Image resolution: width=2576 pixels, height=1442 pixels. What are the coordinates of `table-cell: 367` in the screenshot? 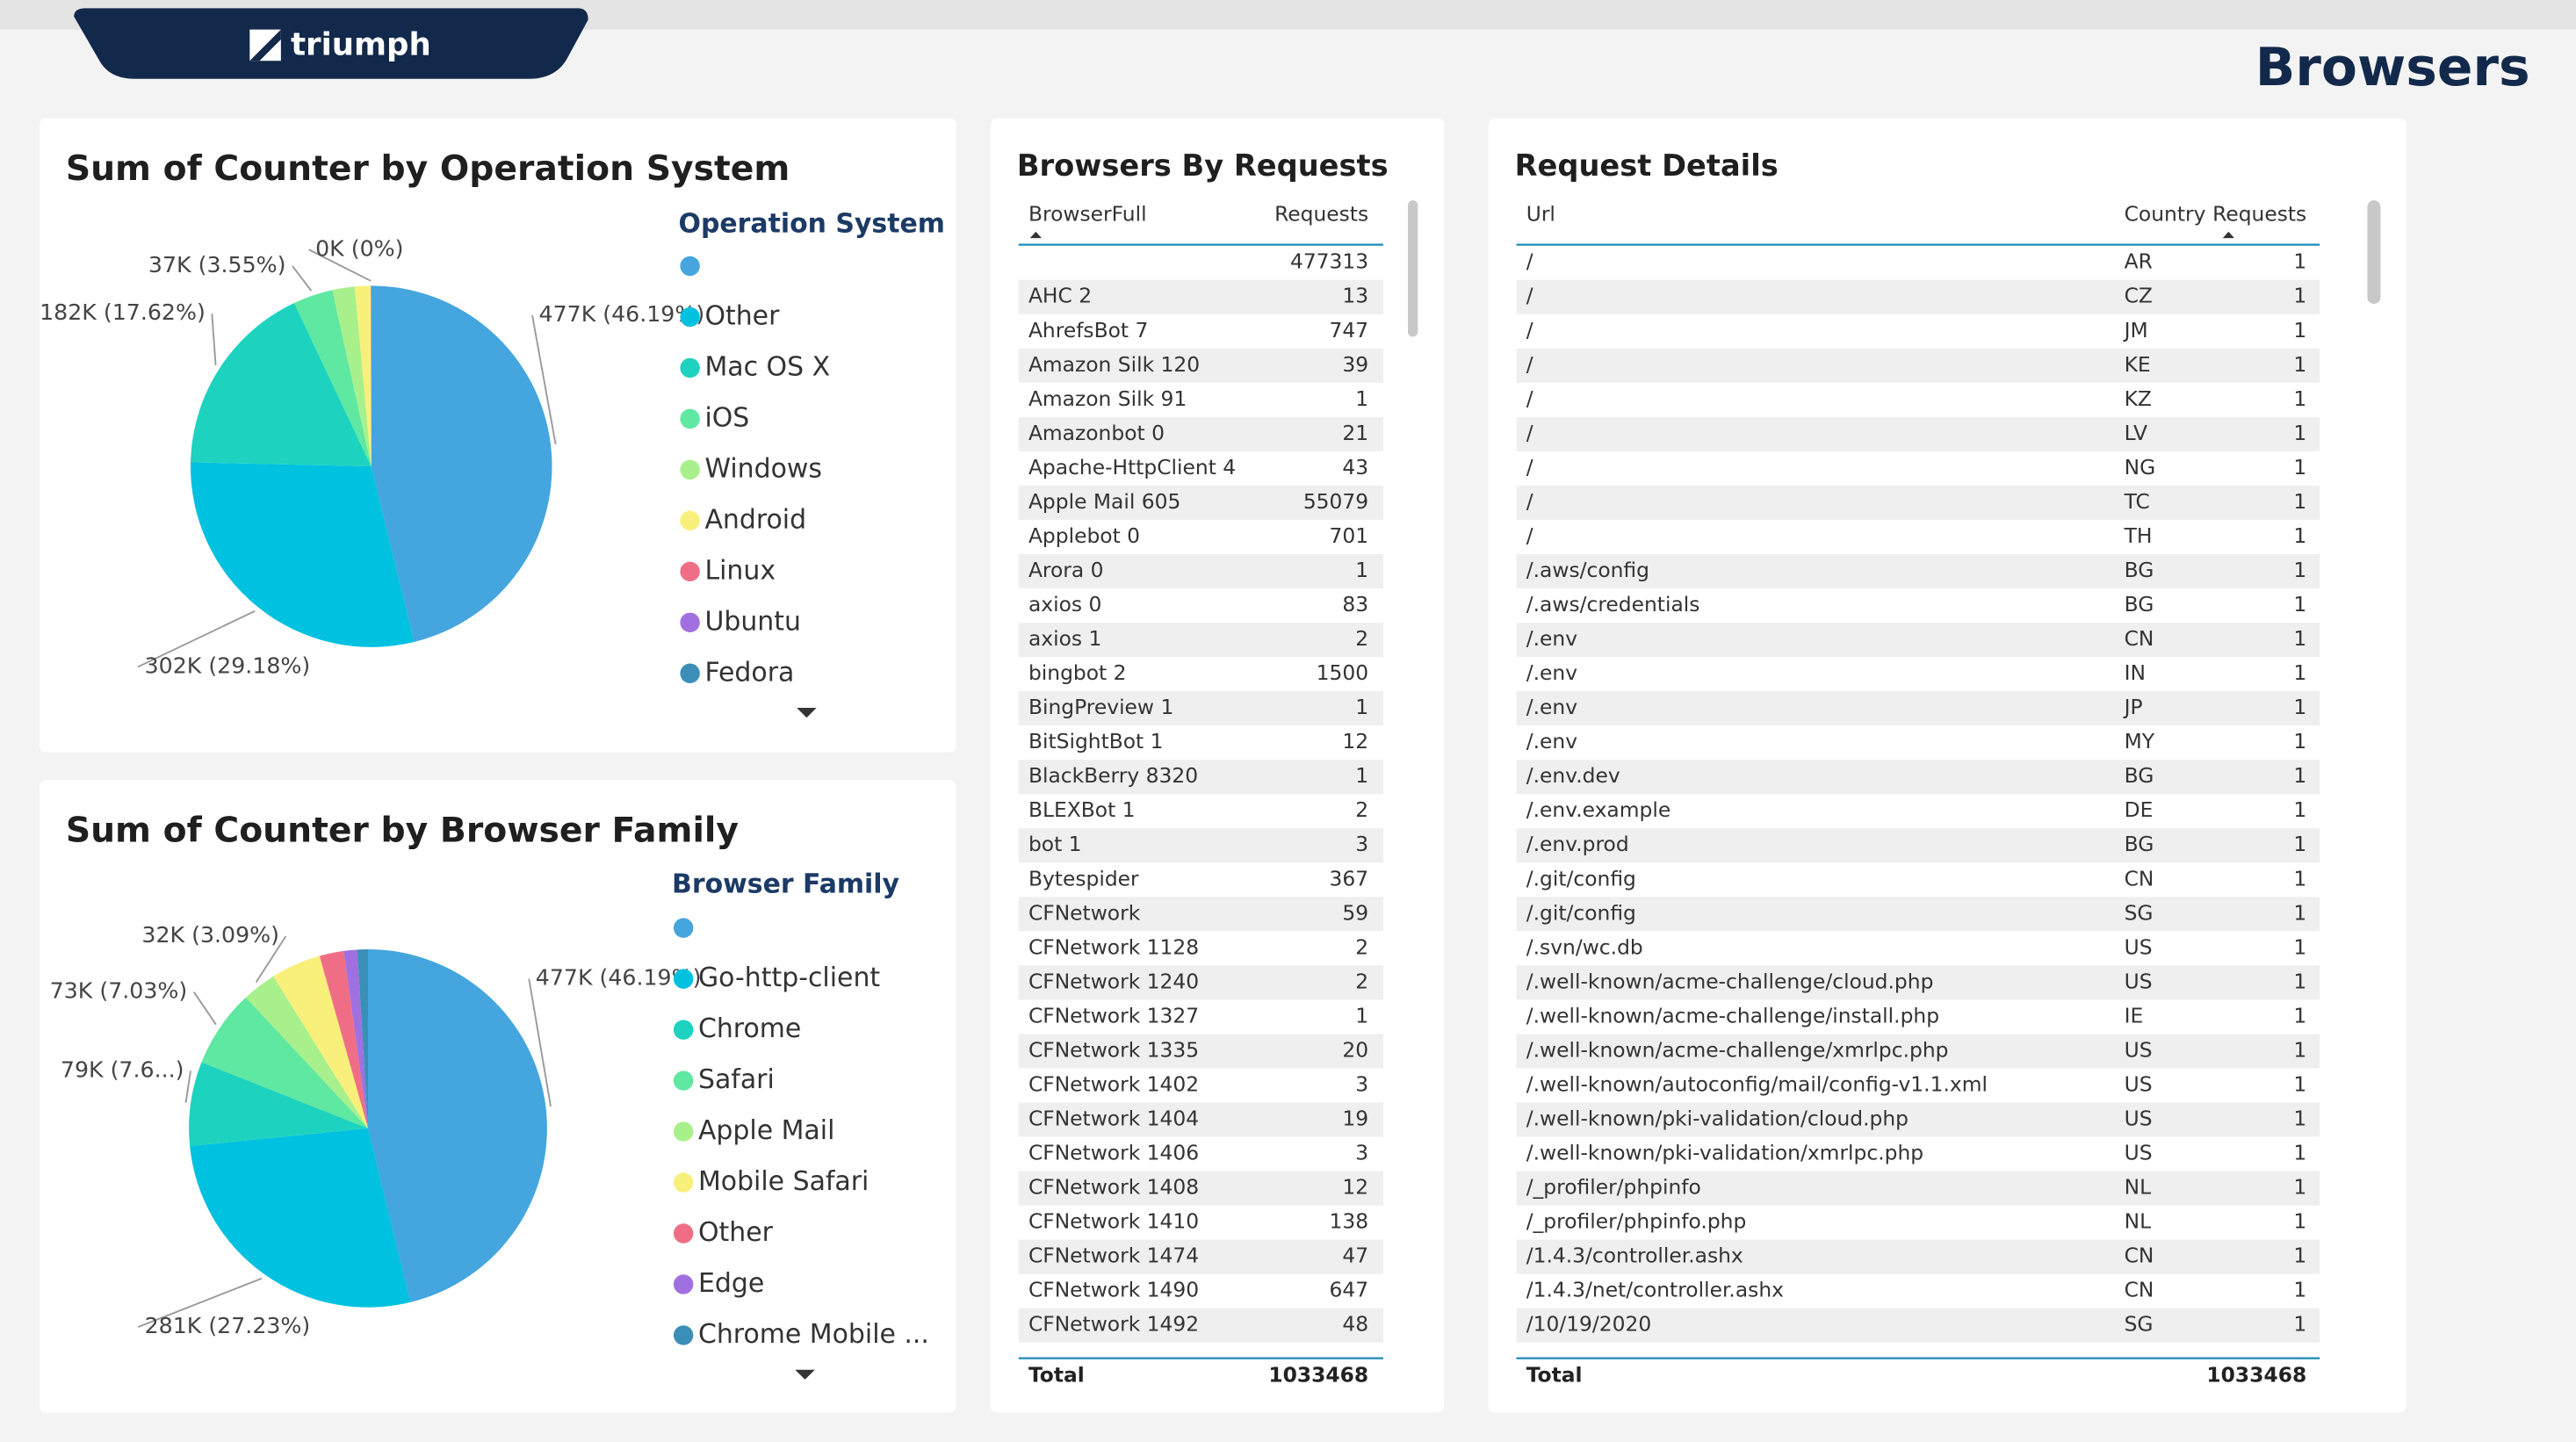 It's located at (1349, 878).